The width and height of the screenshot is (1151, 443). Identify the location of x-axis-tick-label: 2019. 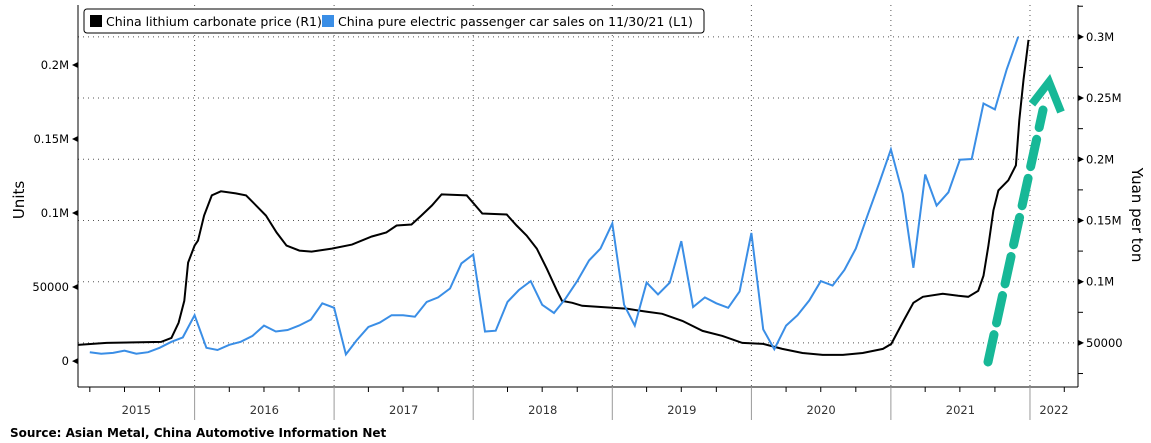
(681, 410).